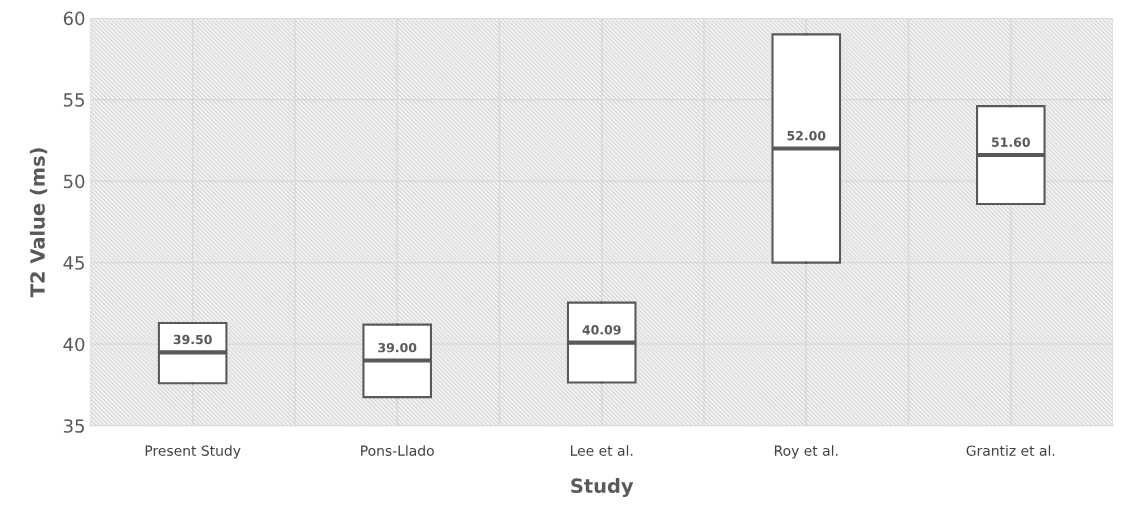 The width and height of the screenshot is (1130, 516). Describe the element at coordinates (806, 135) in the screenshot. I see `text: 52.00` at that location.